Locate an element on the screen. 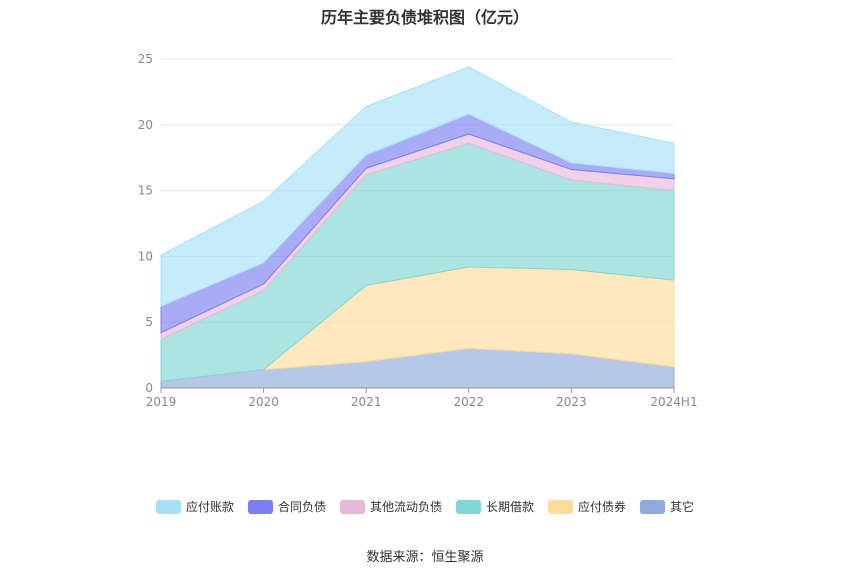 This screenshot has height=575, width=850. x-tick-label: 2020 is located at coordinates (263, 402).